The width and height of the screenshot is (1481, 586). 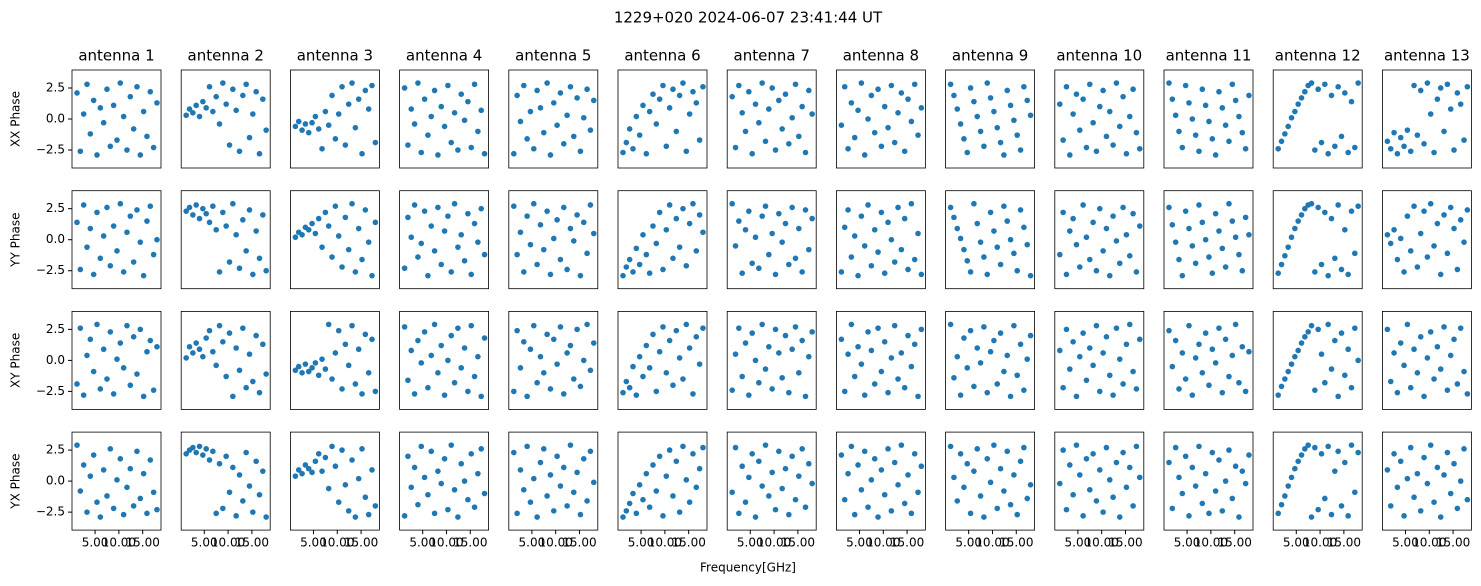 What do you see at coordinates (16, 481) in the screenshot?
I see `row-label: YX Phase` at bounding box center [16, 481].